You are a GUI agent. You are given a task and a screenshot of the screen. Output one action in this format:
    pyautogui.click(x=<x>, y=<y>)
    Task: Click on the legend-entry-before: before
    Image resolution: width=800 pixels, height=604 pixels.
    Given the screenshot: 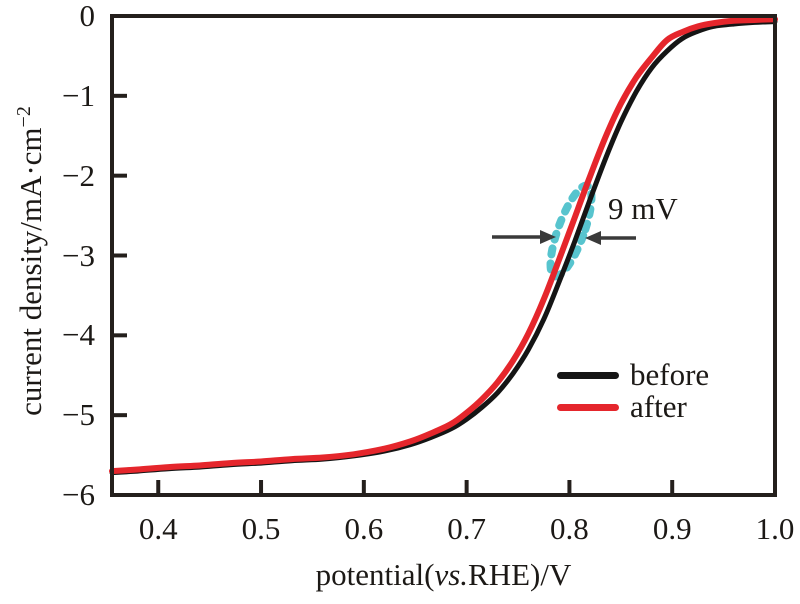 What is the action you would take?
    pyautogui.click(x=633, y=375)
    